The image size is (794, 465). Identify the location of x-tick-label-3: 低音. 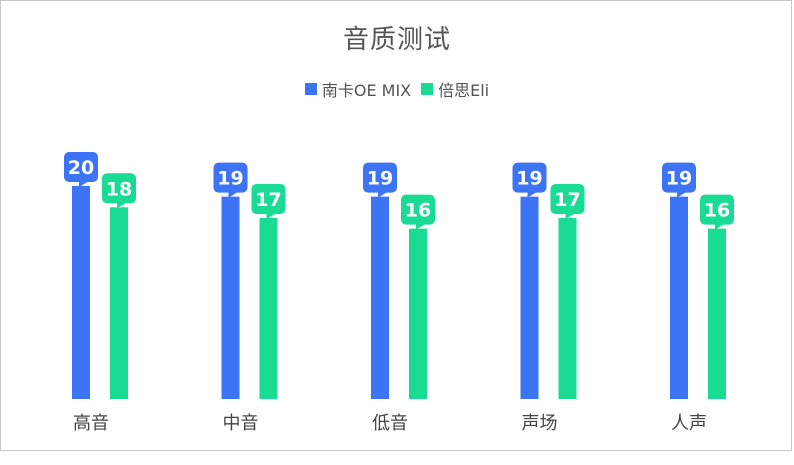
(390, 423).